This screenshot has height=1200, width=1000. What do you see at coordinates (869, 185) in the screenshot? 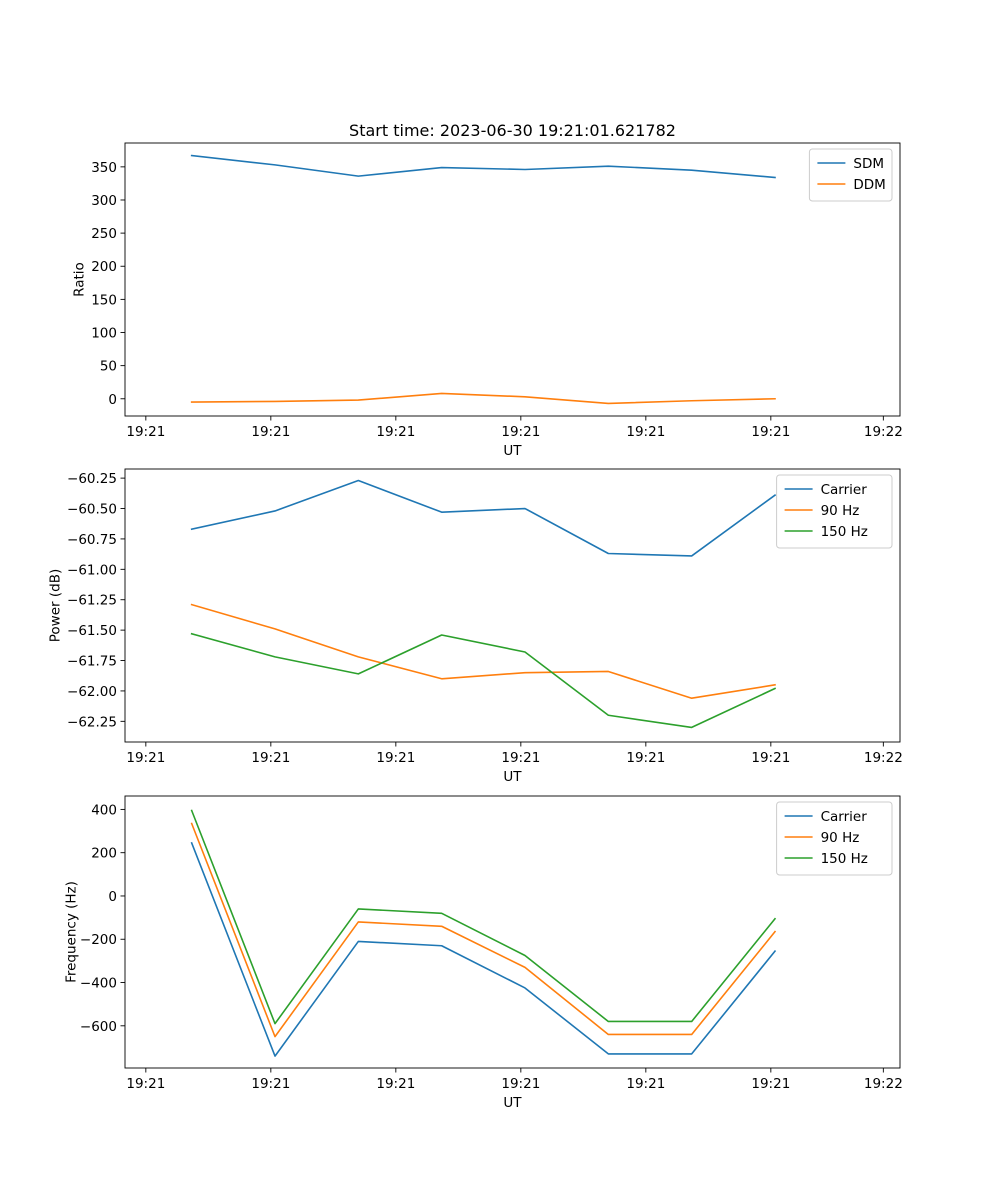
I see `legend-label-ddm: DDM` at bounding box center [869, 185].